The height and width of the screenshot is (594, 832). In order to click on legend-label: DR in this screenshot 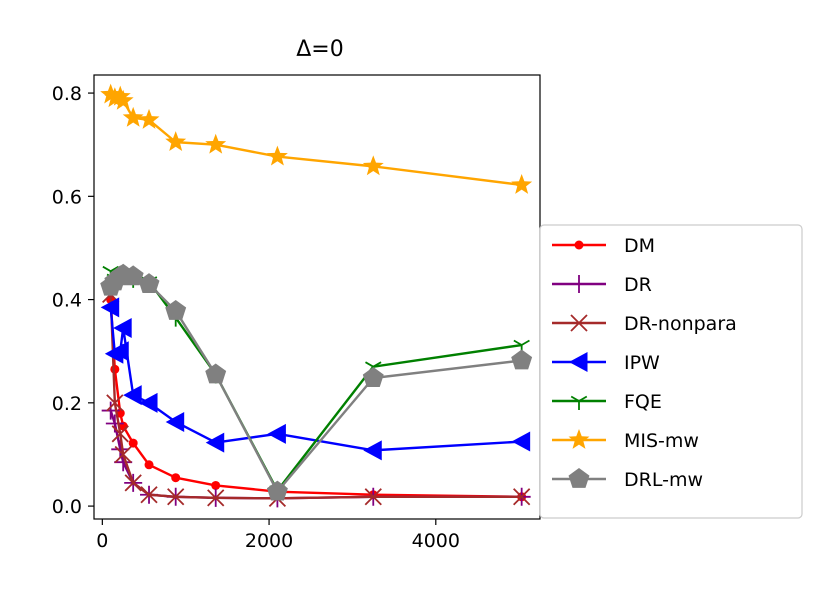, I will do `click(638, 285)`.